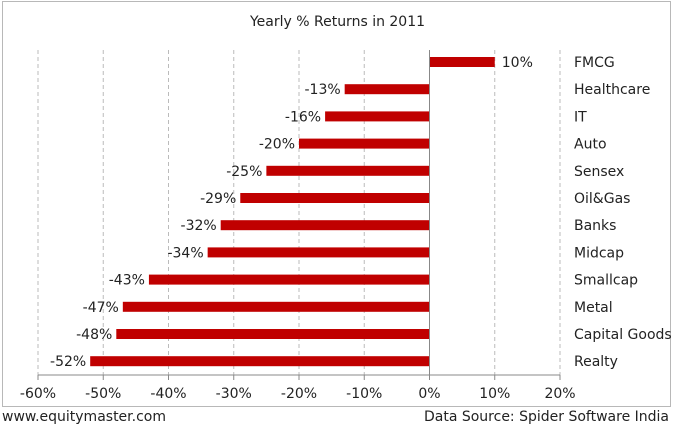  What do you see at coordinates (559, 394) in the screenshot?
I see `x-tick-label: 20%` at bounding box center [559, 394].